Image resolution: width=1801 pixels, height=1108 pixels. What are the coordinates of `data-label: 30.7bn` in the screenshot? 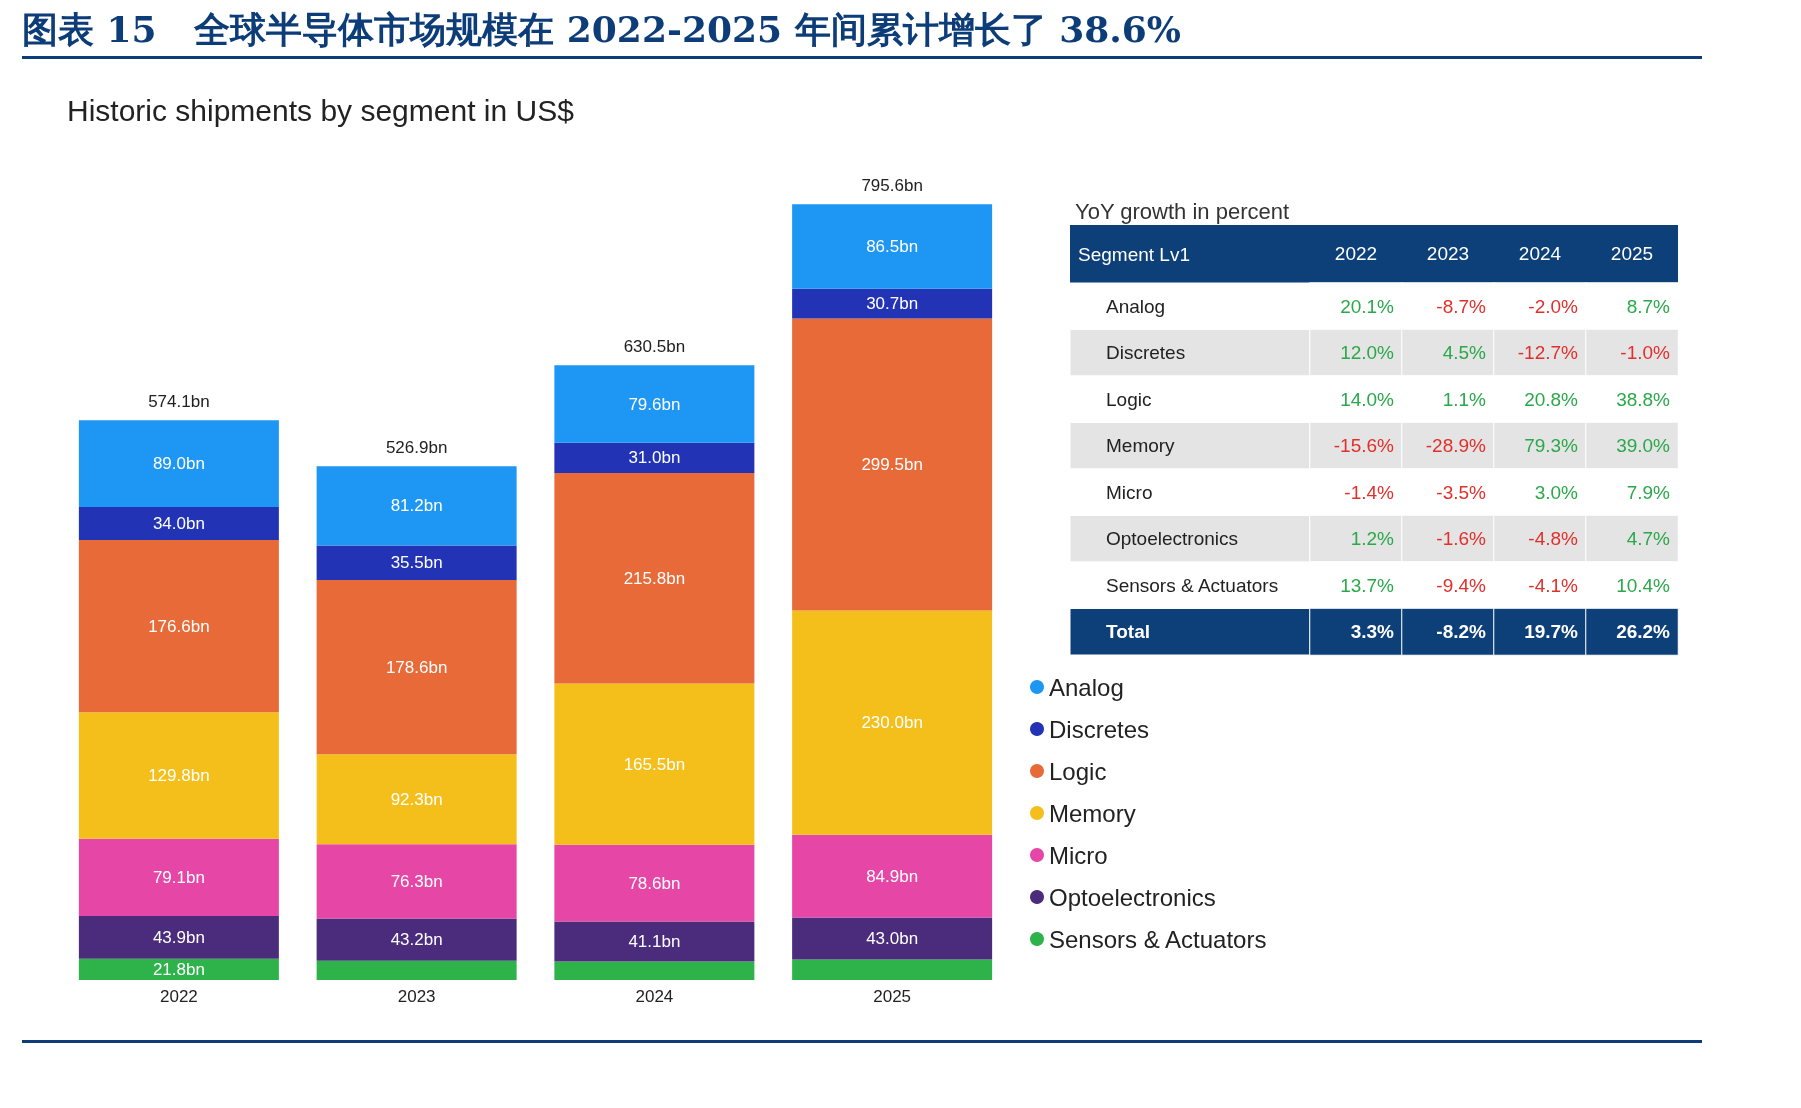 It's located at (892, 304).